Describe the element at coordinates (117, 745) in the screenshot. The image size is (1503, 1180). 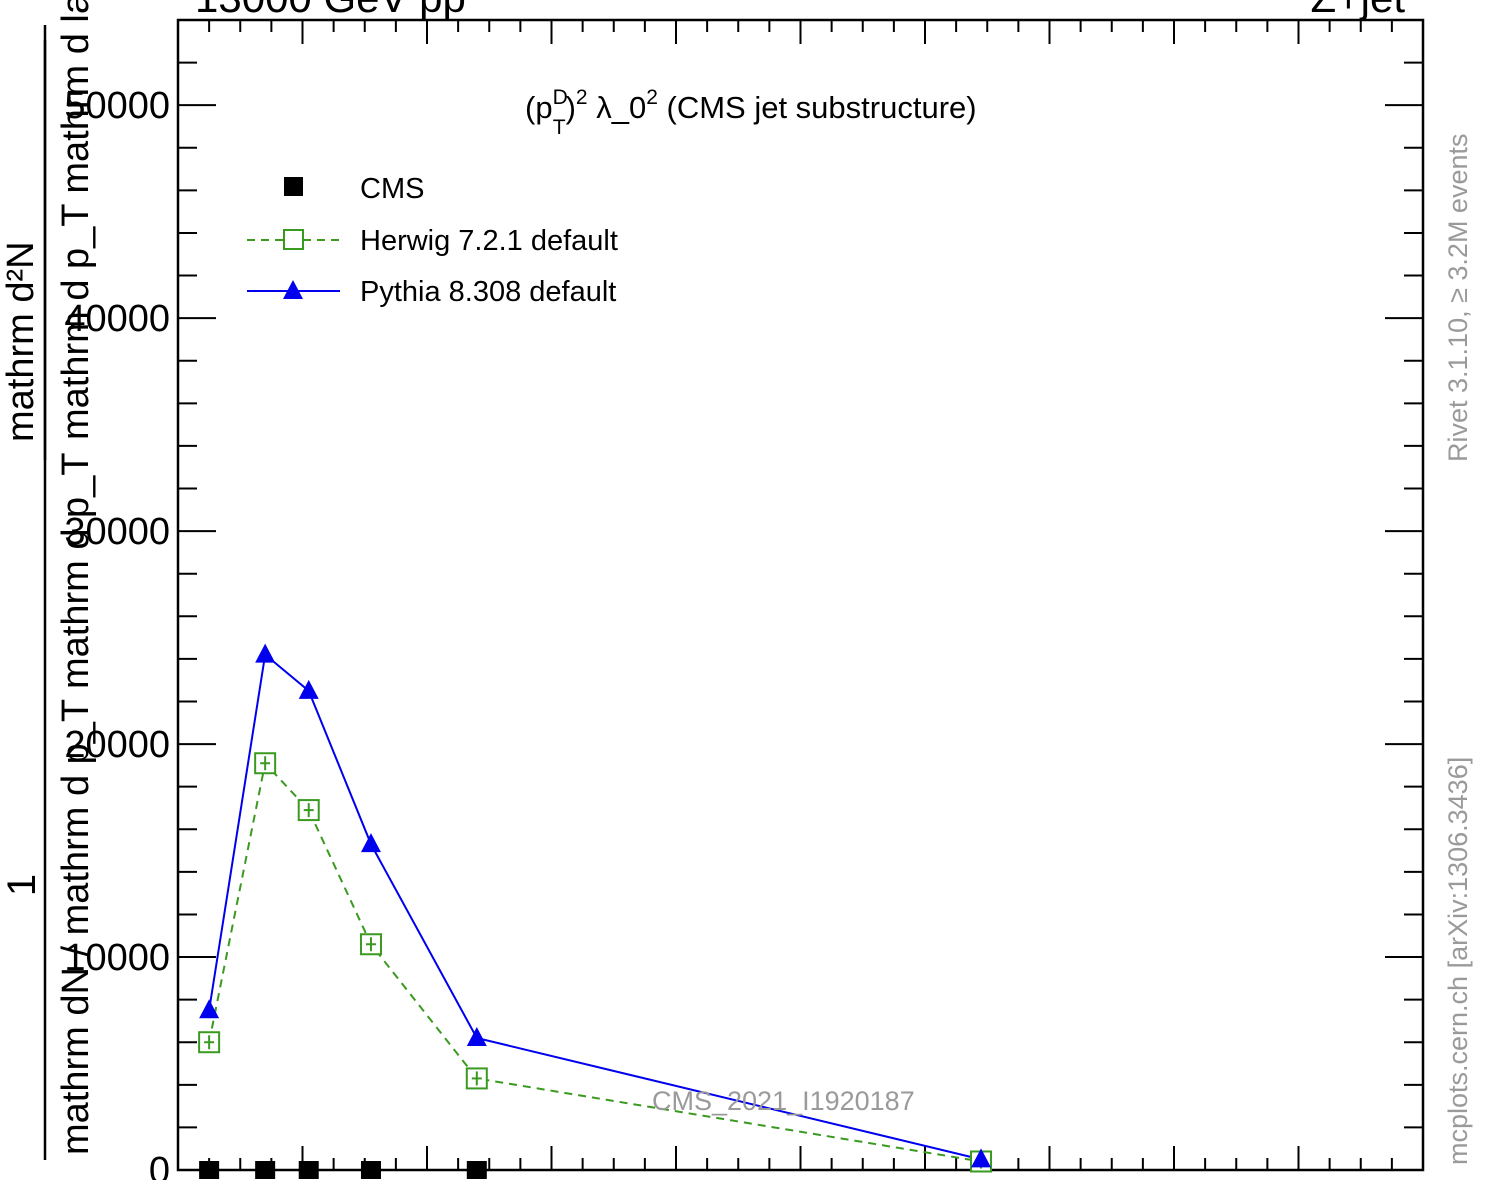
I see `y-tick-label: 20000` at that location.